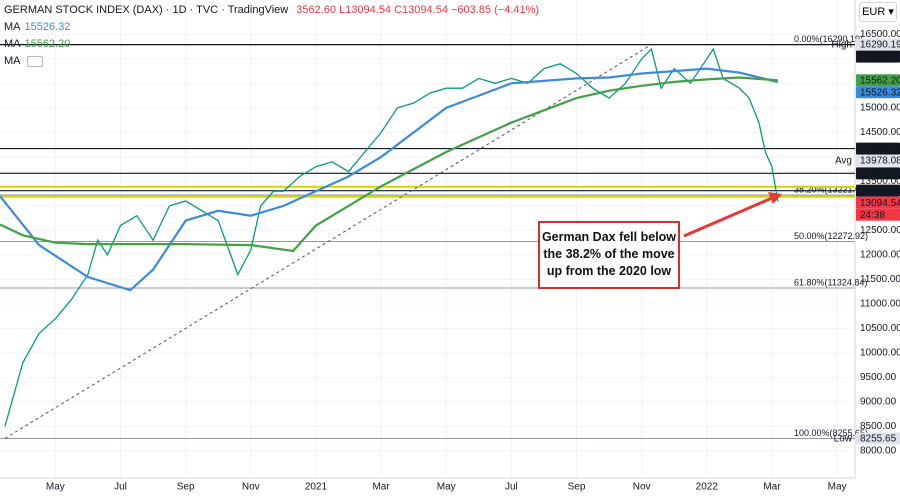  Describe the element at coordinates (728, 217) in the screenshot. I see `annotation-arrow` at that location.